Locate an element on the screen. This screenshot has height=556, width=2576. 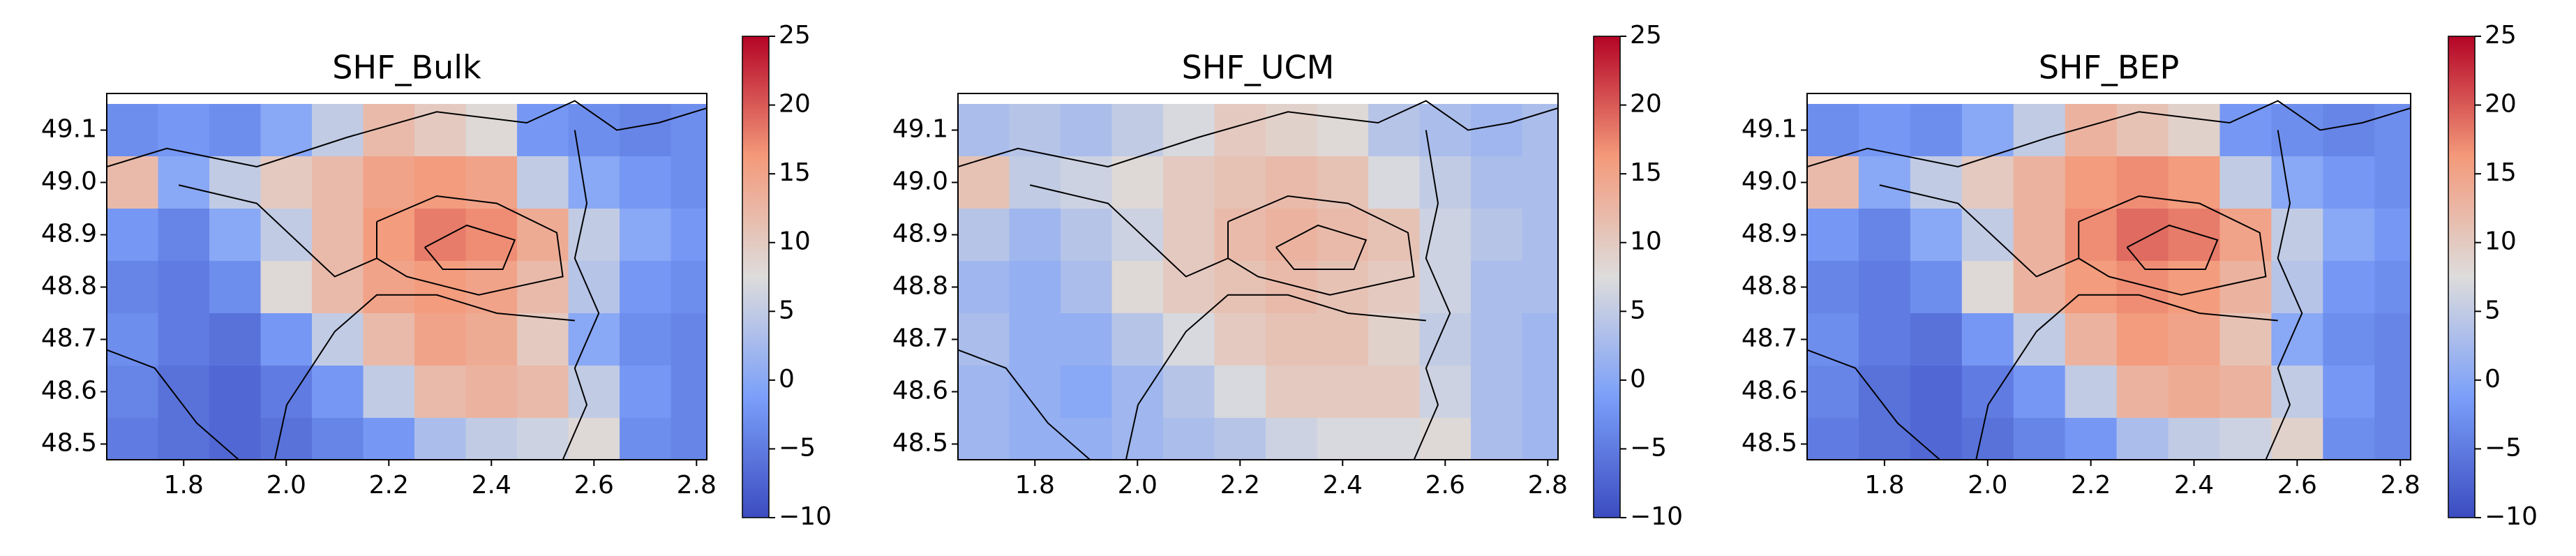
y-tick-label: 48.5 is located at coordinates (69, 443).